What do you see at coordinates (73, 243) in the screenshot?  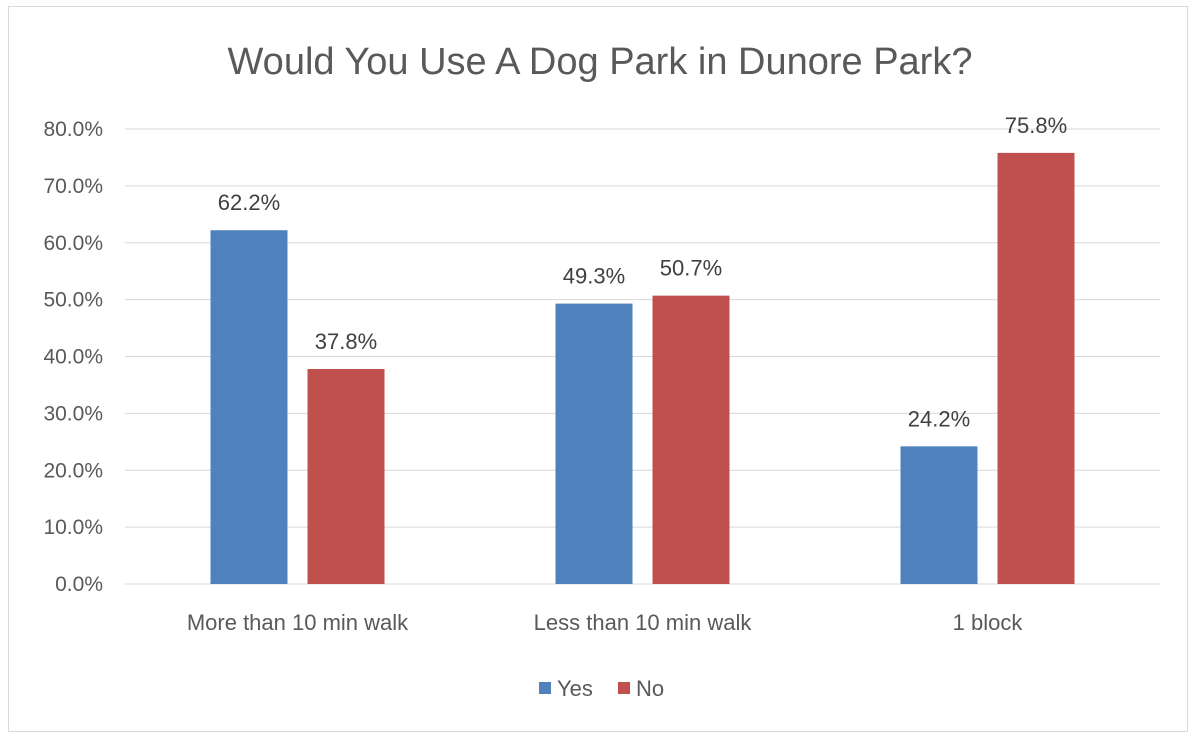 I see `y-tick-label: 60.0%` at bounding box center [73, 243].